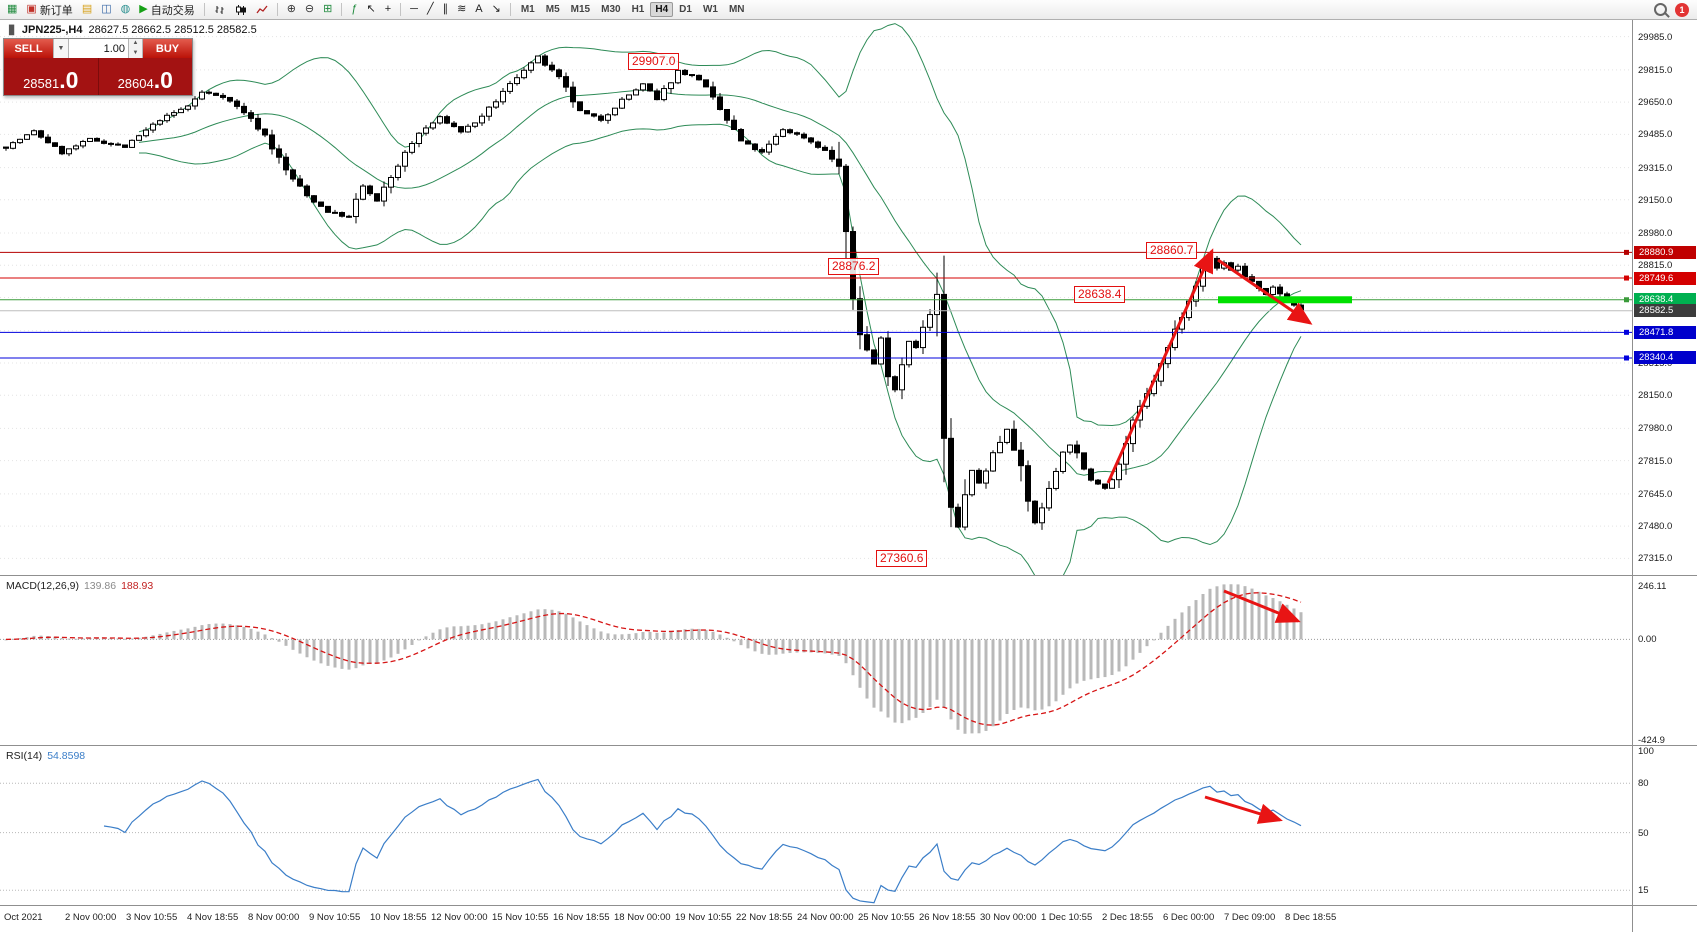 The height and width of the screenshot is (940, 1697). Describe the element at coordinates (1682, 9) in the screenshot. I see `notification-badge: 1` at that location.